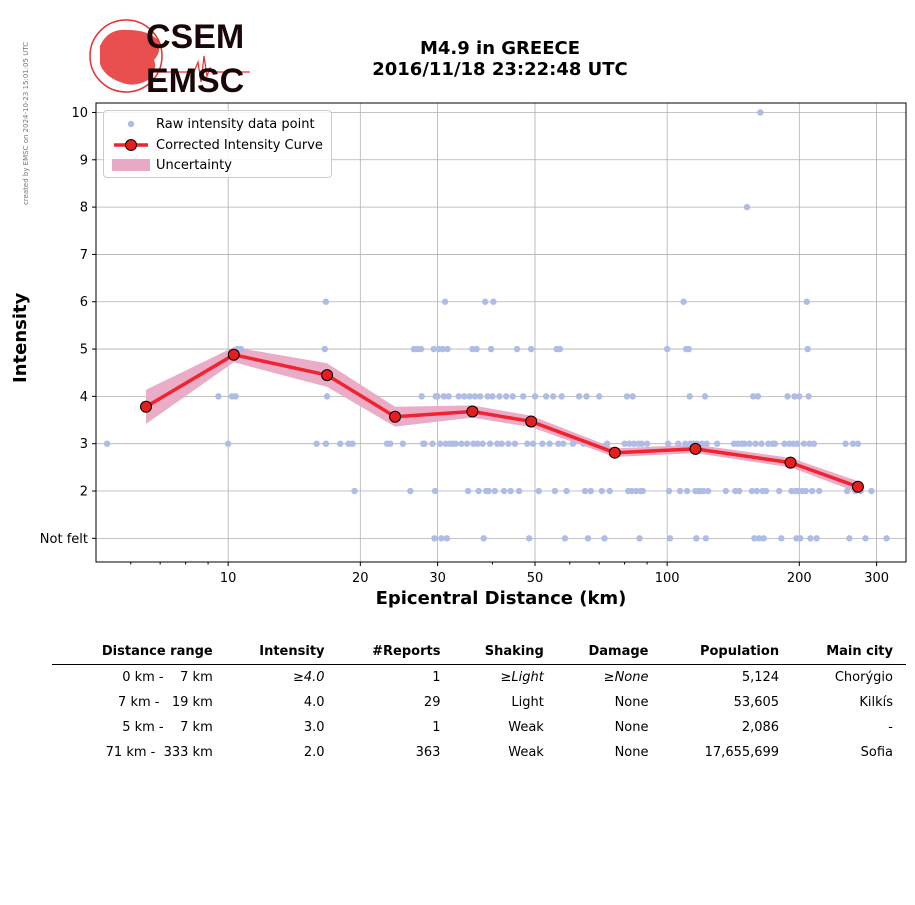  Describe the element at coordinates (742, 752) in the screenshot. I see `cell-population: 17,655,699` at that location.